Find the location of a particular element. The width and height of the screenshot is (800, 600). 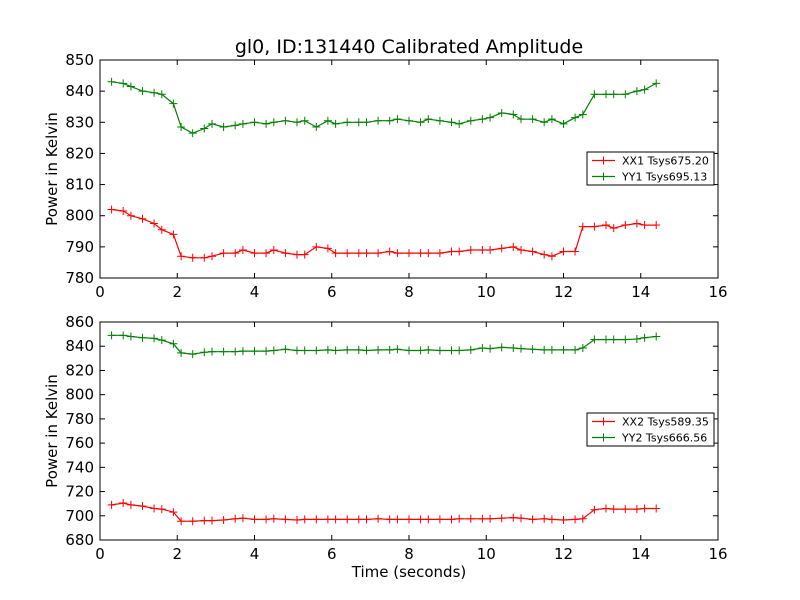

y-tick-label: 860 is located at coordinates (79, 322).